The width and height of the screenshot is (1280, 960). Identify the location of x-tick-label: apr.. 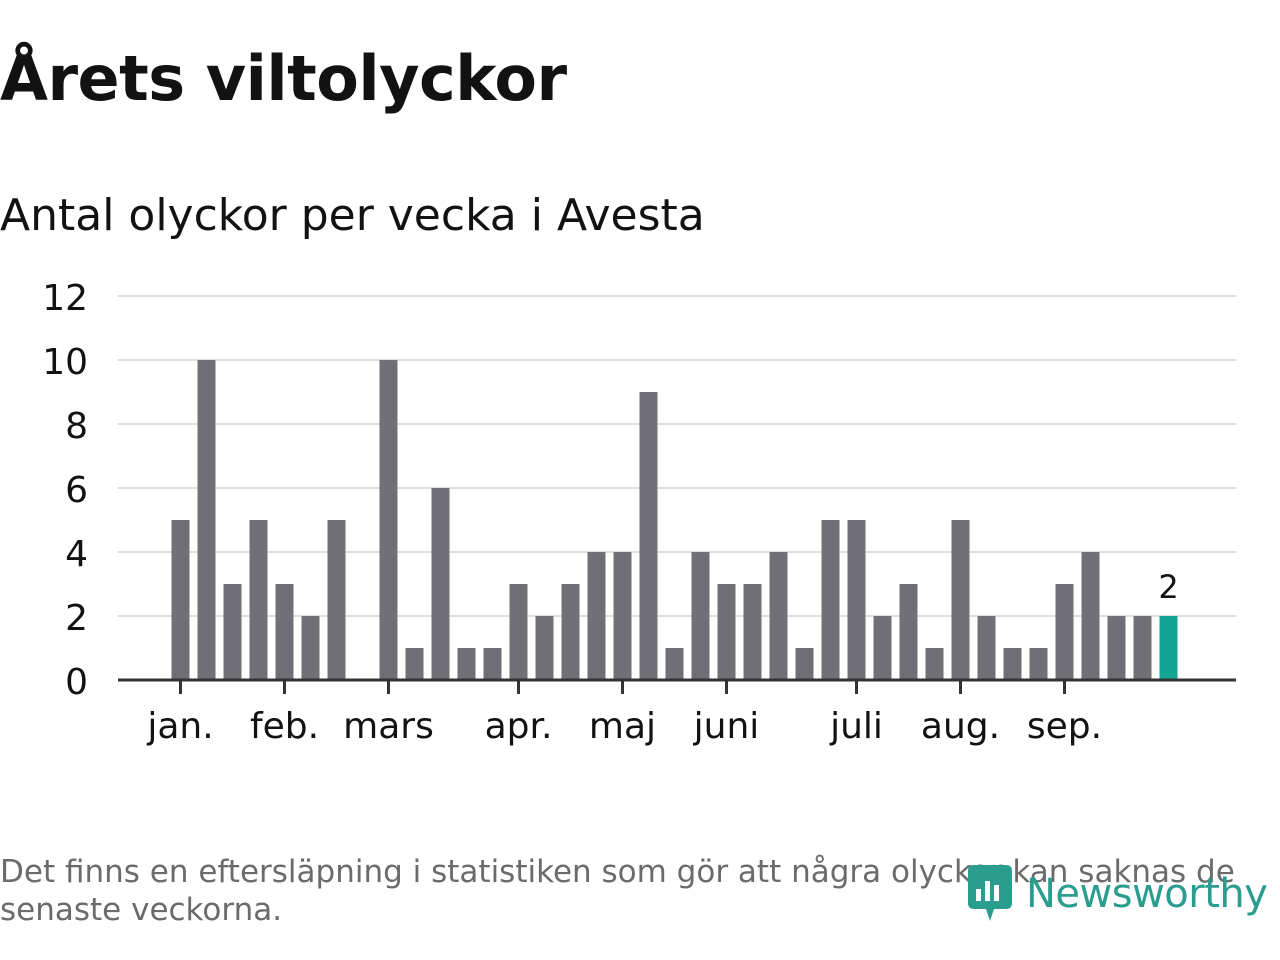
(519, 726).